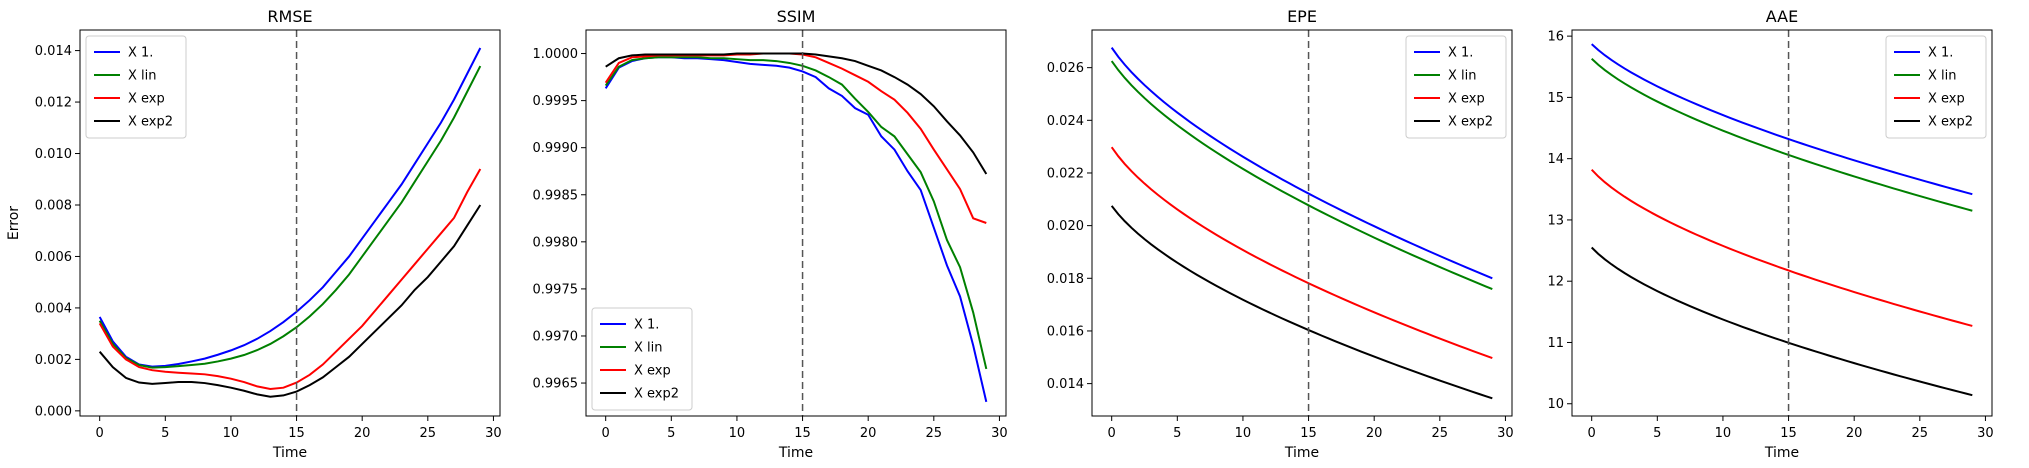  What do you see at coordinates (1065, 226) in the screenshot?
I see `y-tick-label: 0.020` at bounding box center [1065, 226].